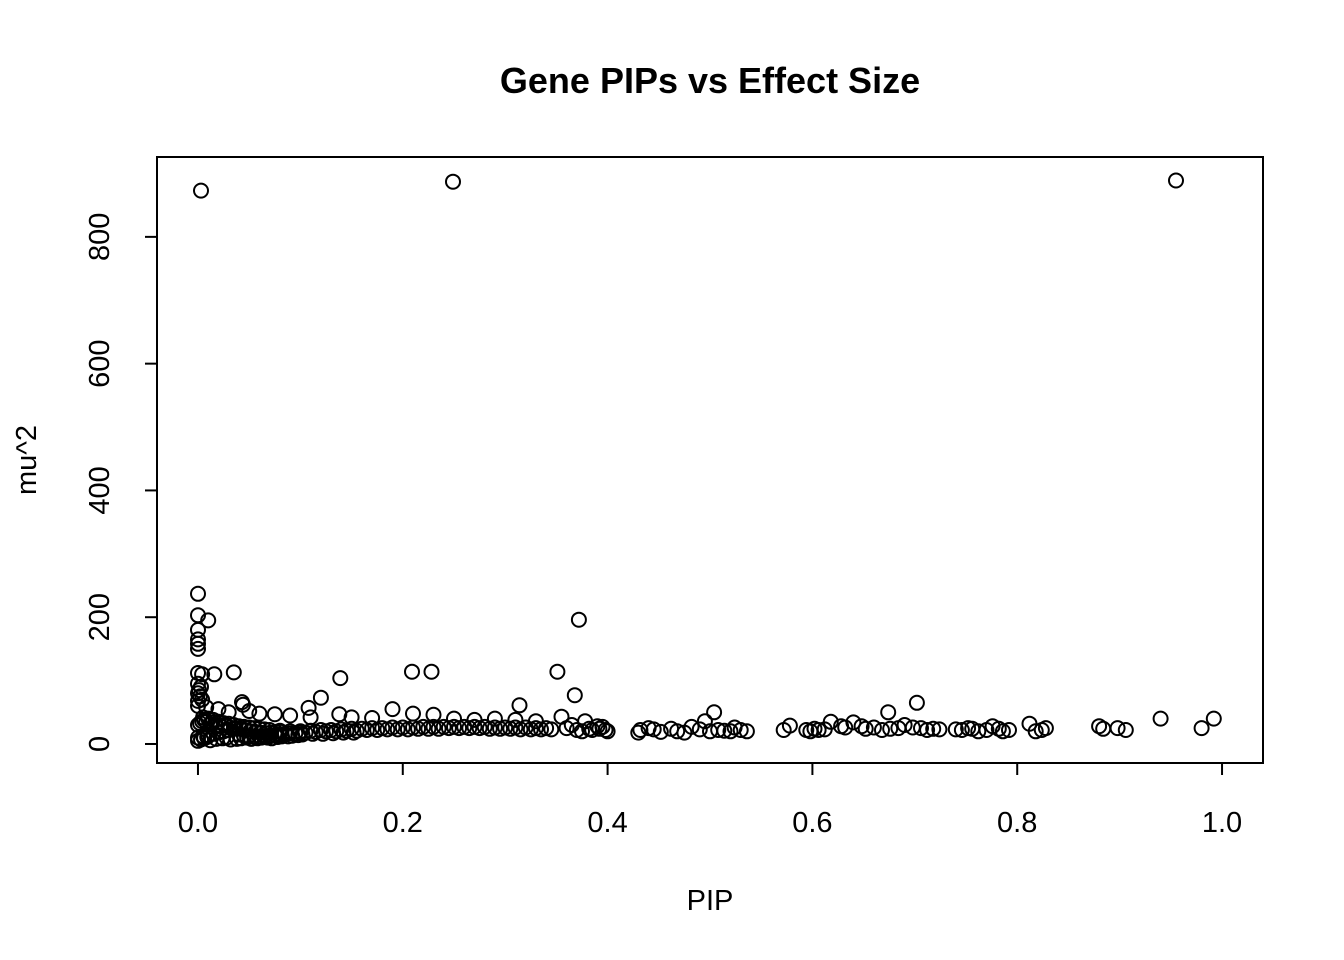 This screenshot has height=960, width=1344. I want to click on x-tick-label: 0.0, so click(198, 823).